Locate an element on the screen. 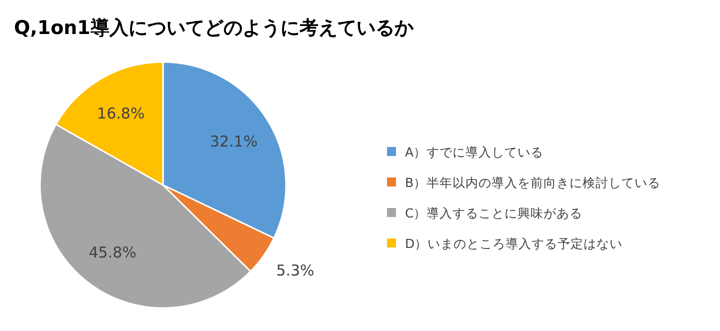  legend-label: D）いまのところ導入する予定はない is located at coordinates (514, 243).